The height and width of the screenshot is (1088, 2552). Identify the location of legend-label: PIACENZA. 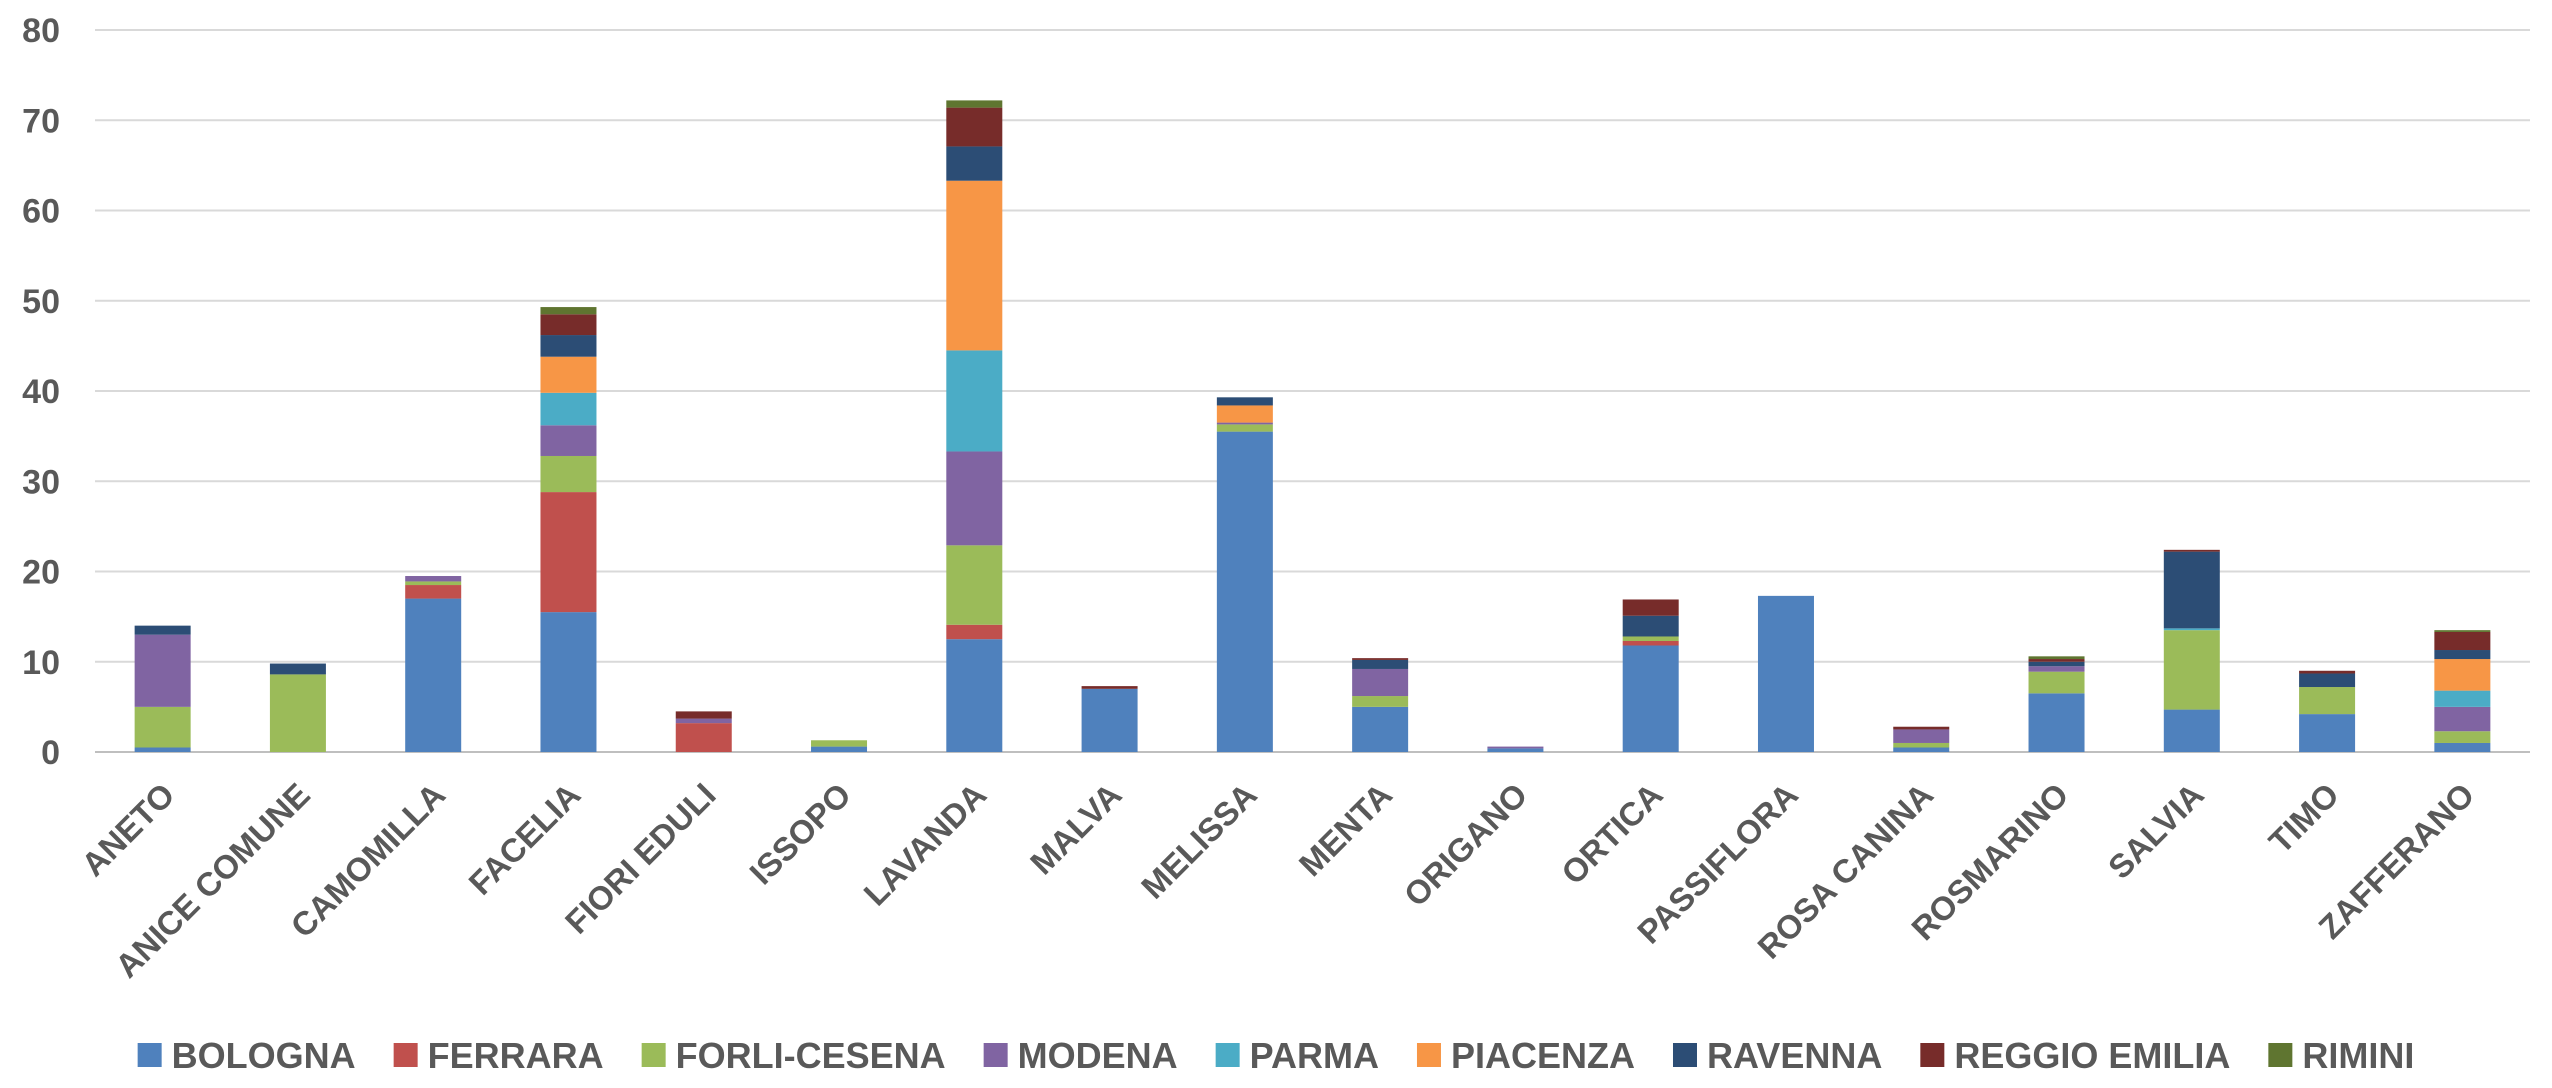
(1543, 1055).